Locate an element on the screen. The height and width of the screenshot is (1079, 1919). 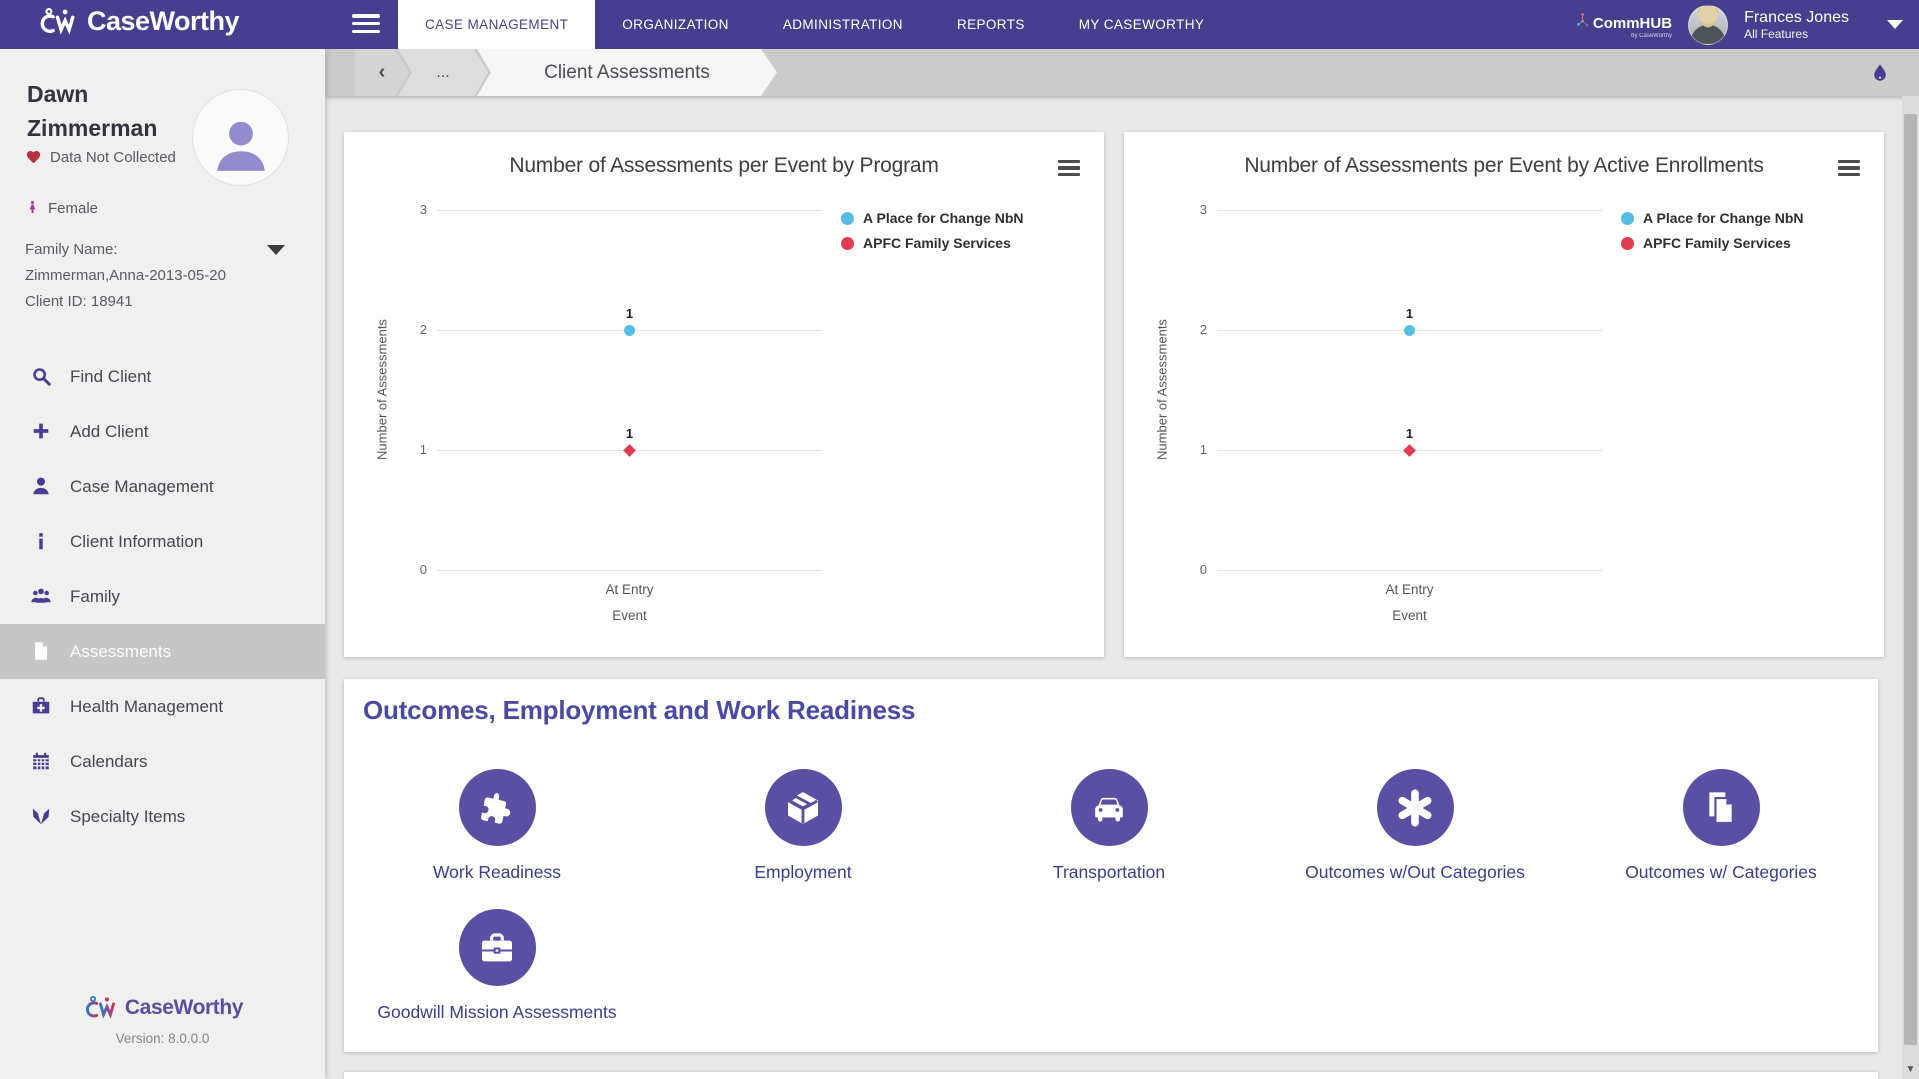
health-status-row: Data Not Collected is located at coordinates (117, 159).